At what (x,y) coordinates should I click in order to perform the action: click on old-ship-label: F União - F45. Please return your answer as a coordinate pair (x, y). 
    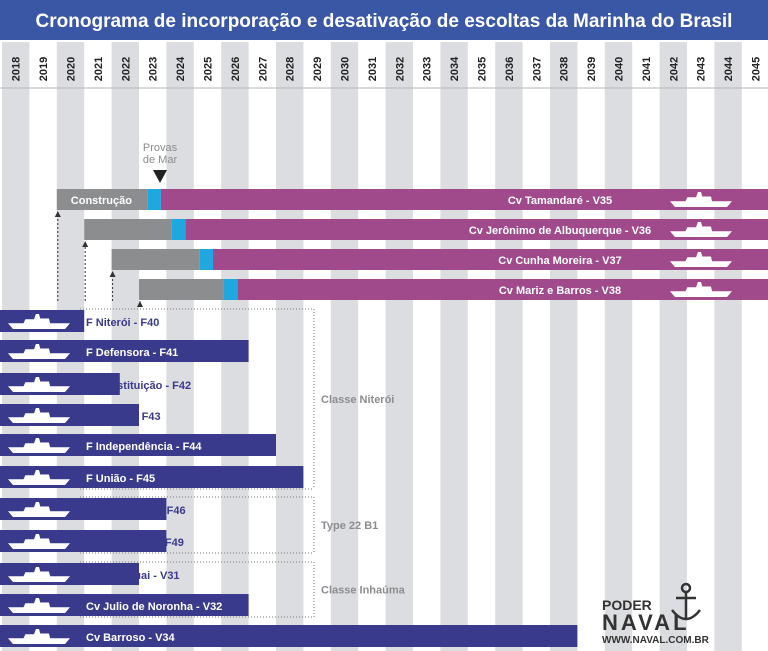
    Looking at the image, I should click on (120, 479).